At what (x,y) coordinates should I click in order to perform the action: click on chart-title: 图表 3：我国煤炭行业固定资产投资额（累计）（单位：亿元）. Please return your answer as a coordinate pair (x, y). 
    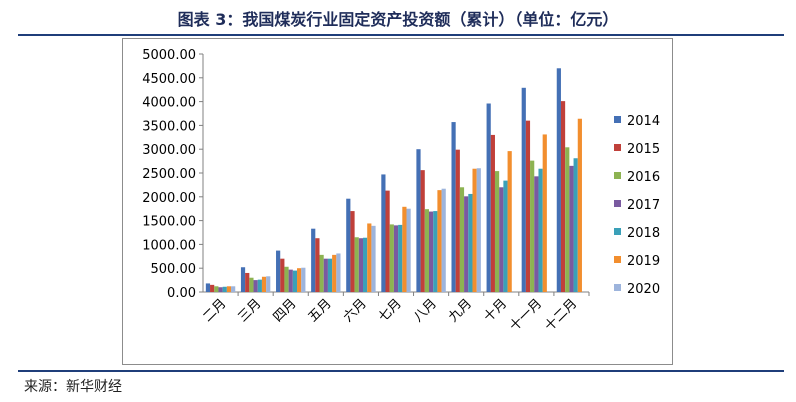
    Looking at the image, I should click on (398, 19).